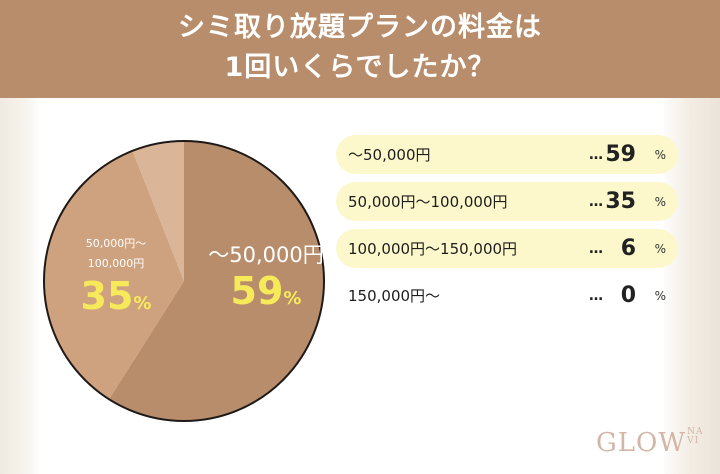 The image size is (720, 474). I want to click on legend-label: 〜50,000円, so click(389, 155).